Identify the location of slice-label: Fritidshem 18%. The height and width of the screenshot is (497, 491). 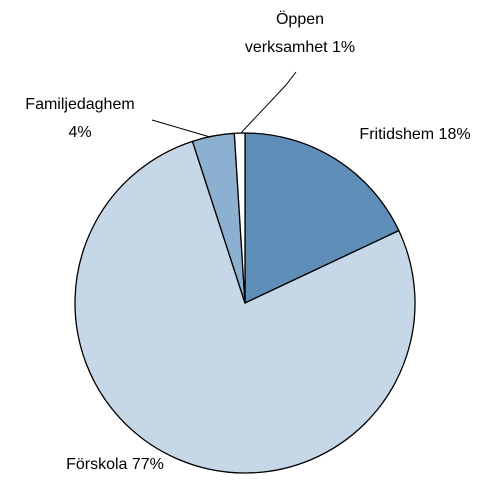
(415, 134).